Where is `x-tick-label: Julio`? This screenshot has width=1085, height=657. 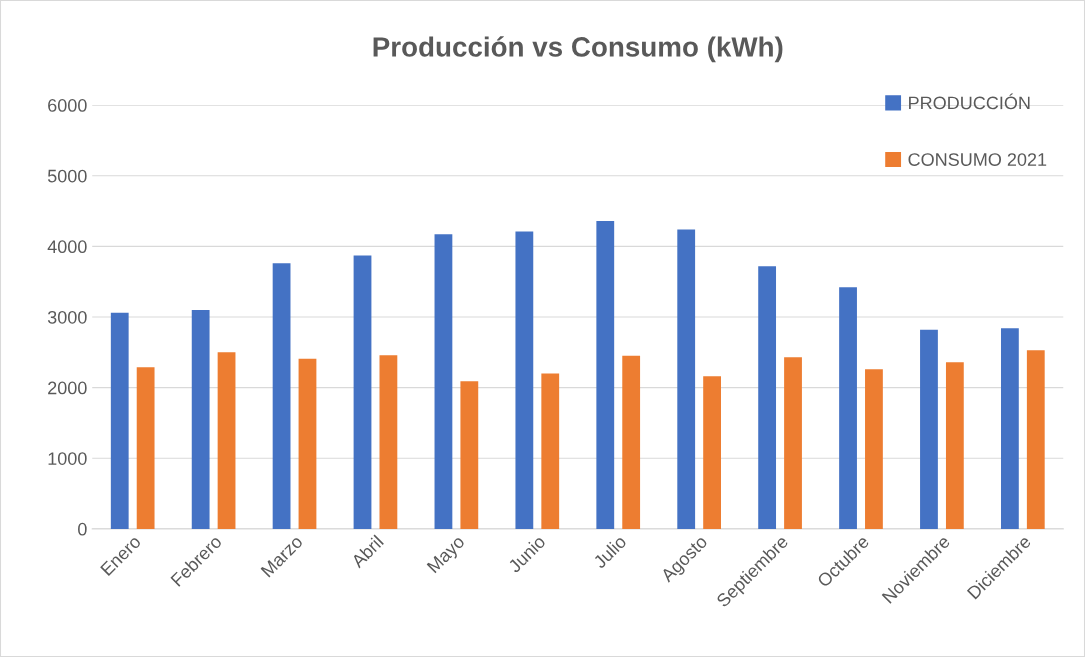 x-tick-label: Julio is located at coordinates (610, 552).